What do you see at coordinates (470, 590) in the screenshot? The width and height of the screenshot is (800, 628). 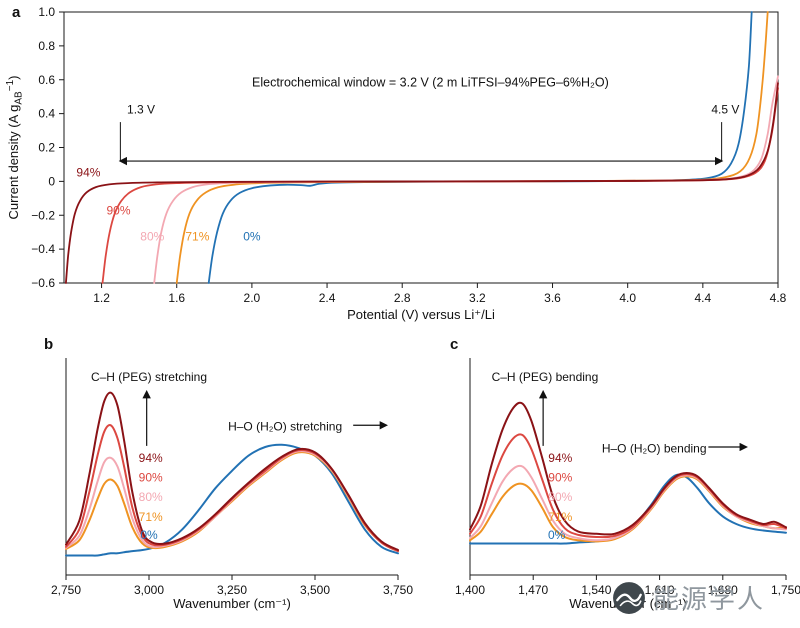 I see `x-tick-label: 1,400` at bounding box center [470, 590].